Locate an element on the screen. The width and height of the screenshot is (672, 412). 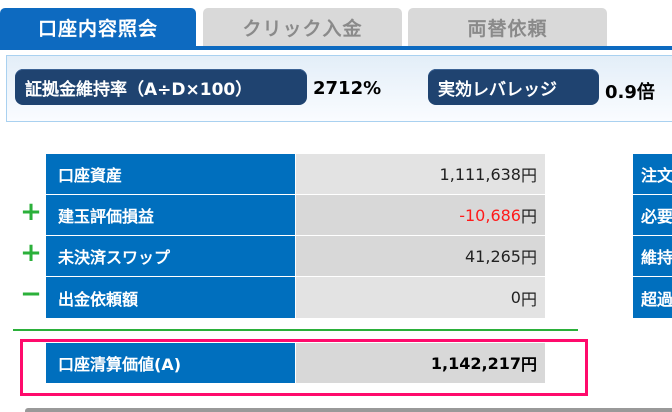
tab-account-summary: 口座内容照会 is located at coordinates (98, 27).